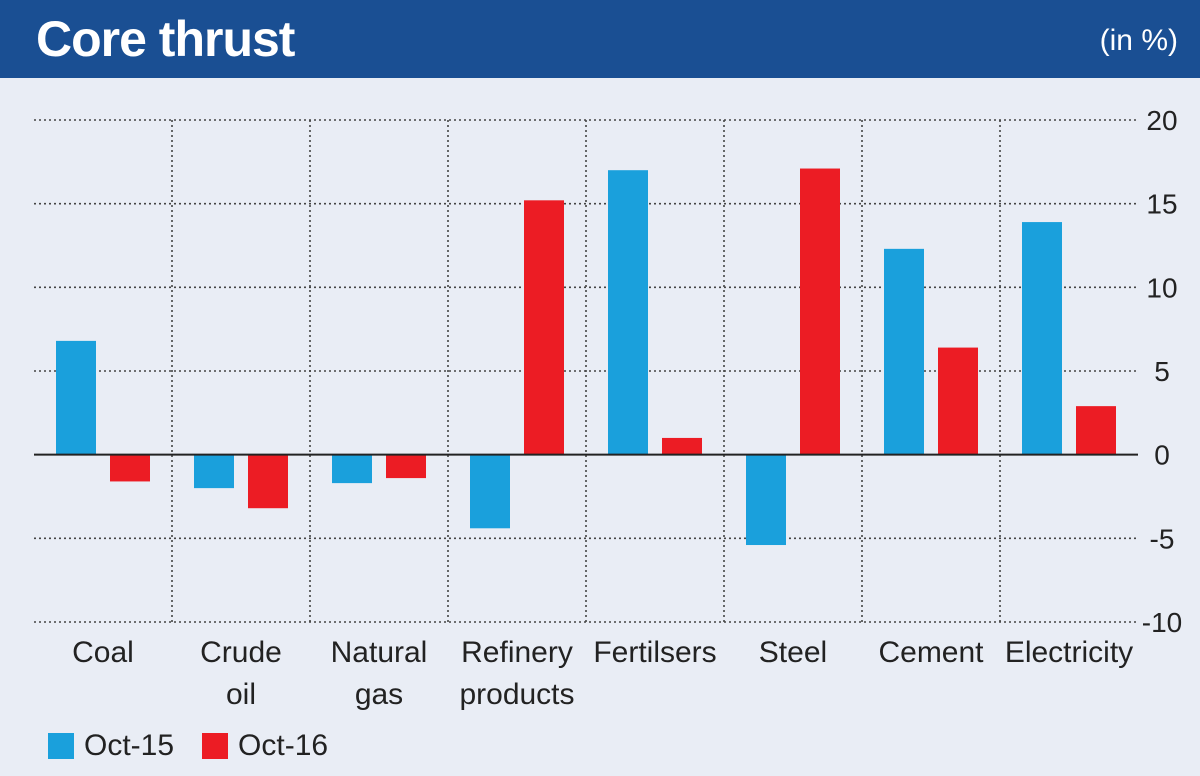 The image size is (1200, 776). Describe the element at coordinates (793, 652) in the screenshot. I see `x-category-label: Steel` at that location.